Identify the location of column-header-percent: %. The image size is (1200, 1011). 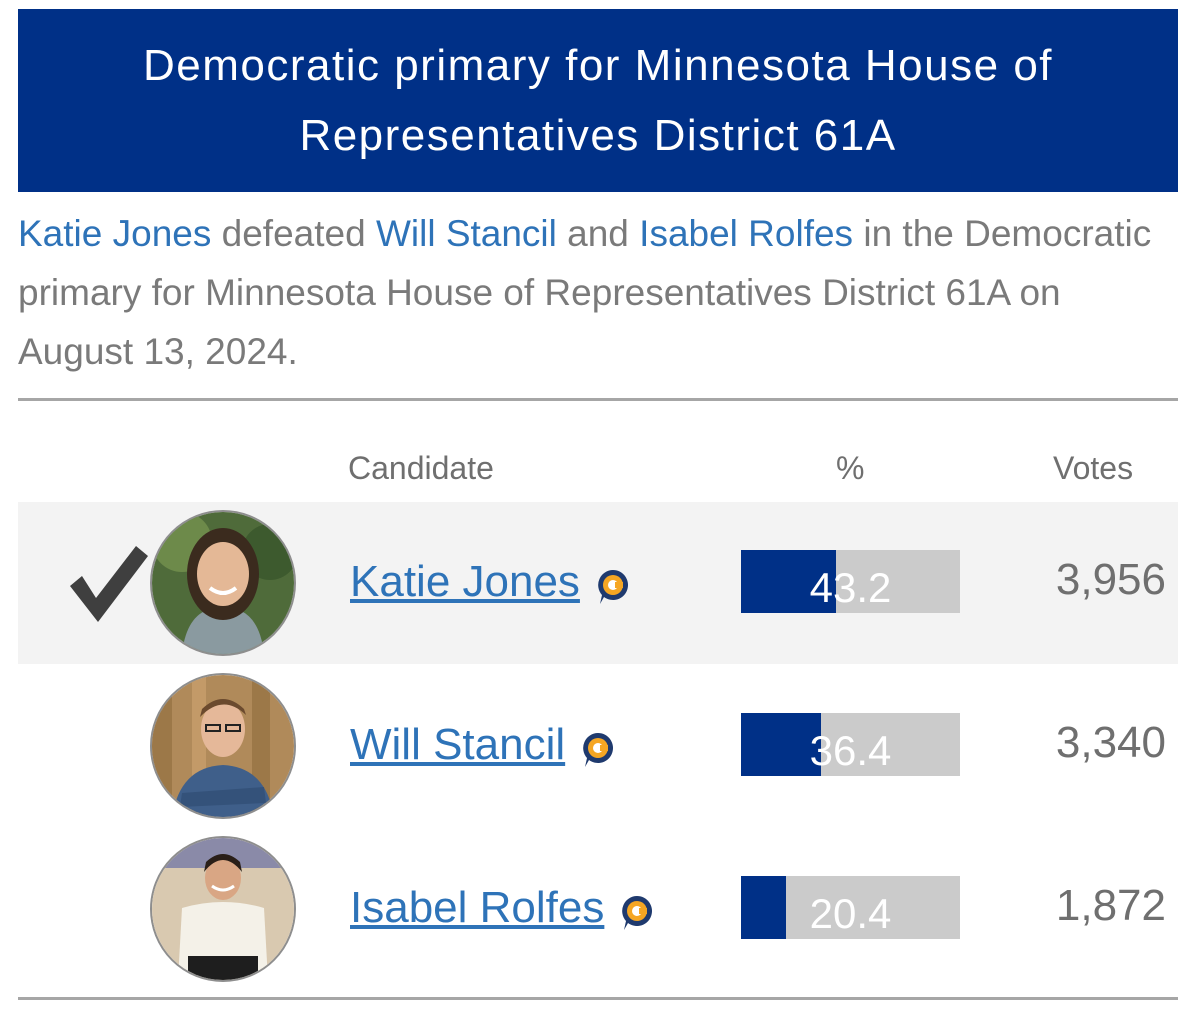
(850, 468).